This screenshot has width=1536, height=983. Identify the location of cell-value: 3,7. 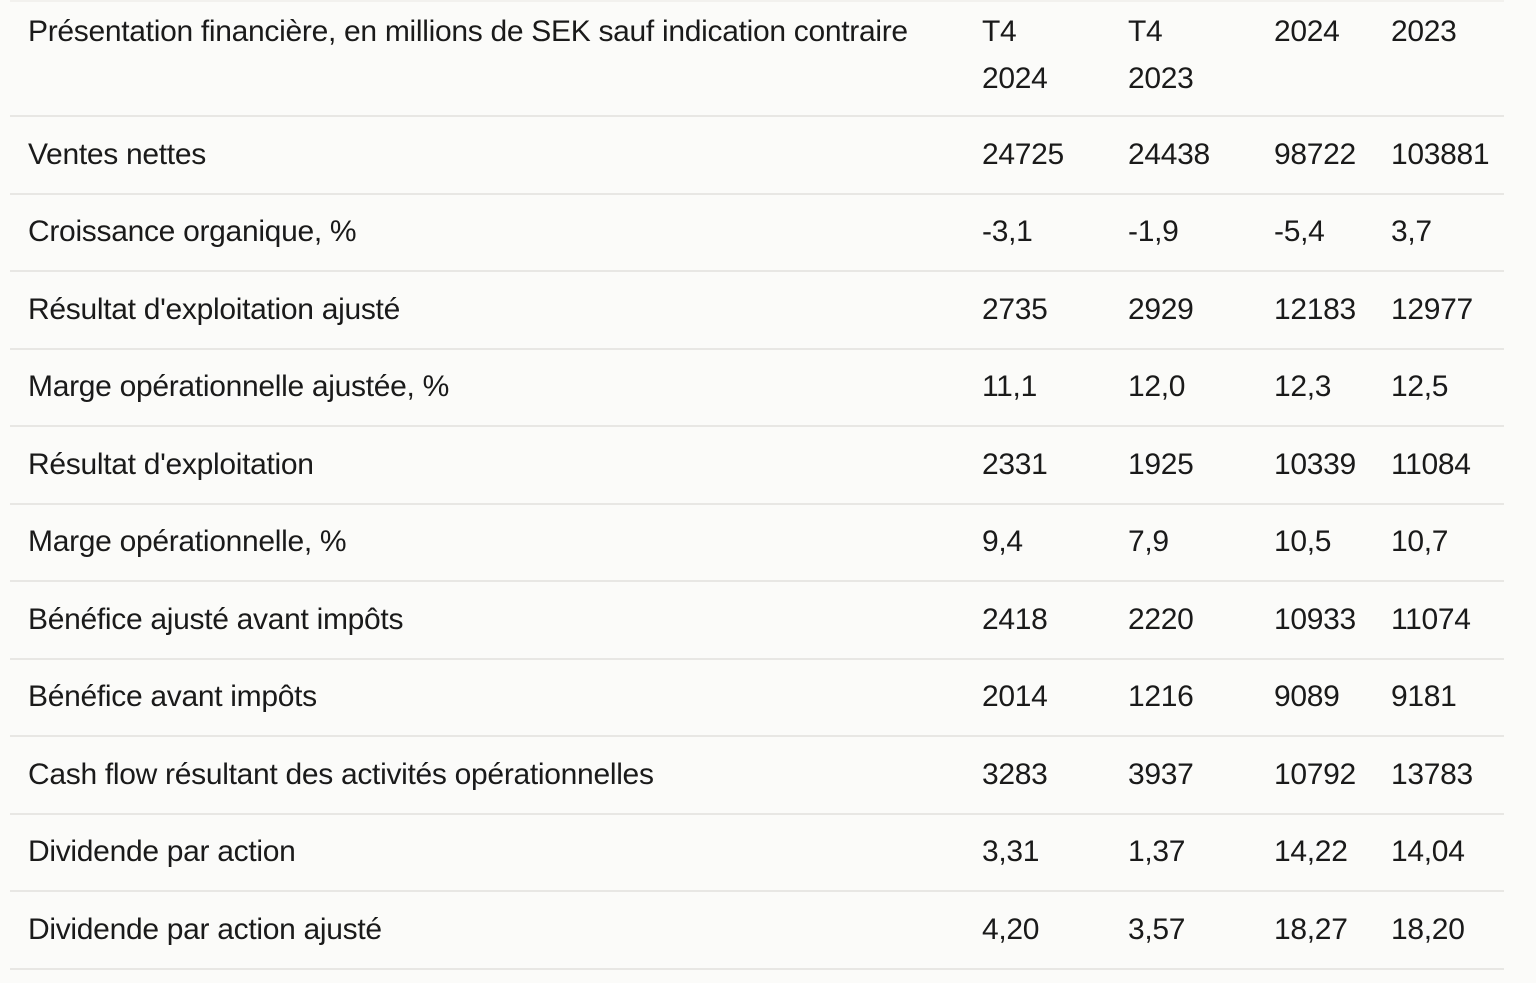
(1411, 232).